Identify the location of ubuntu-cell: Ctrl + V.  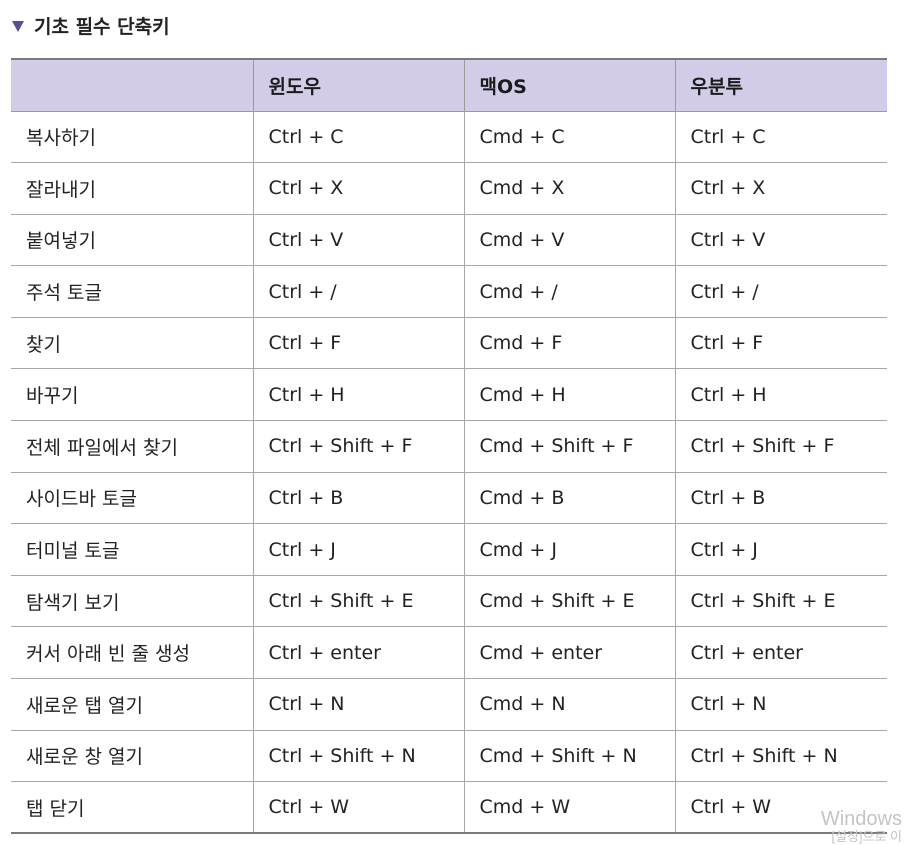
(780, 240).